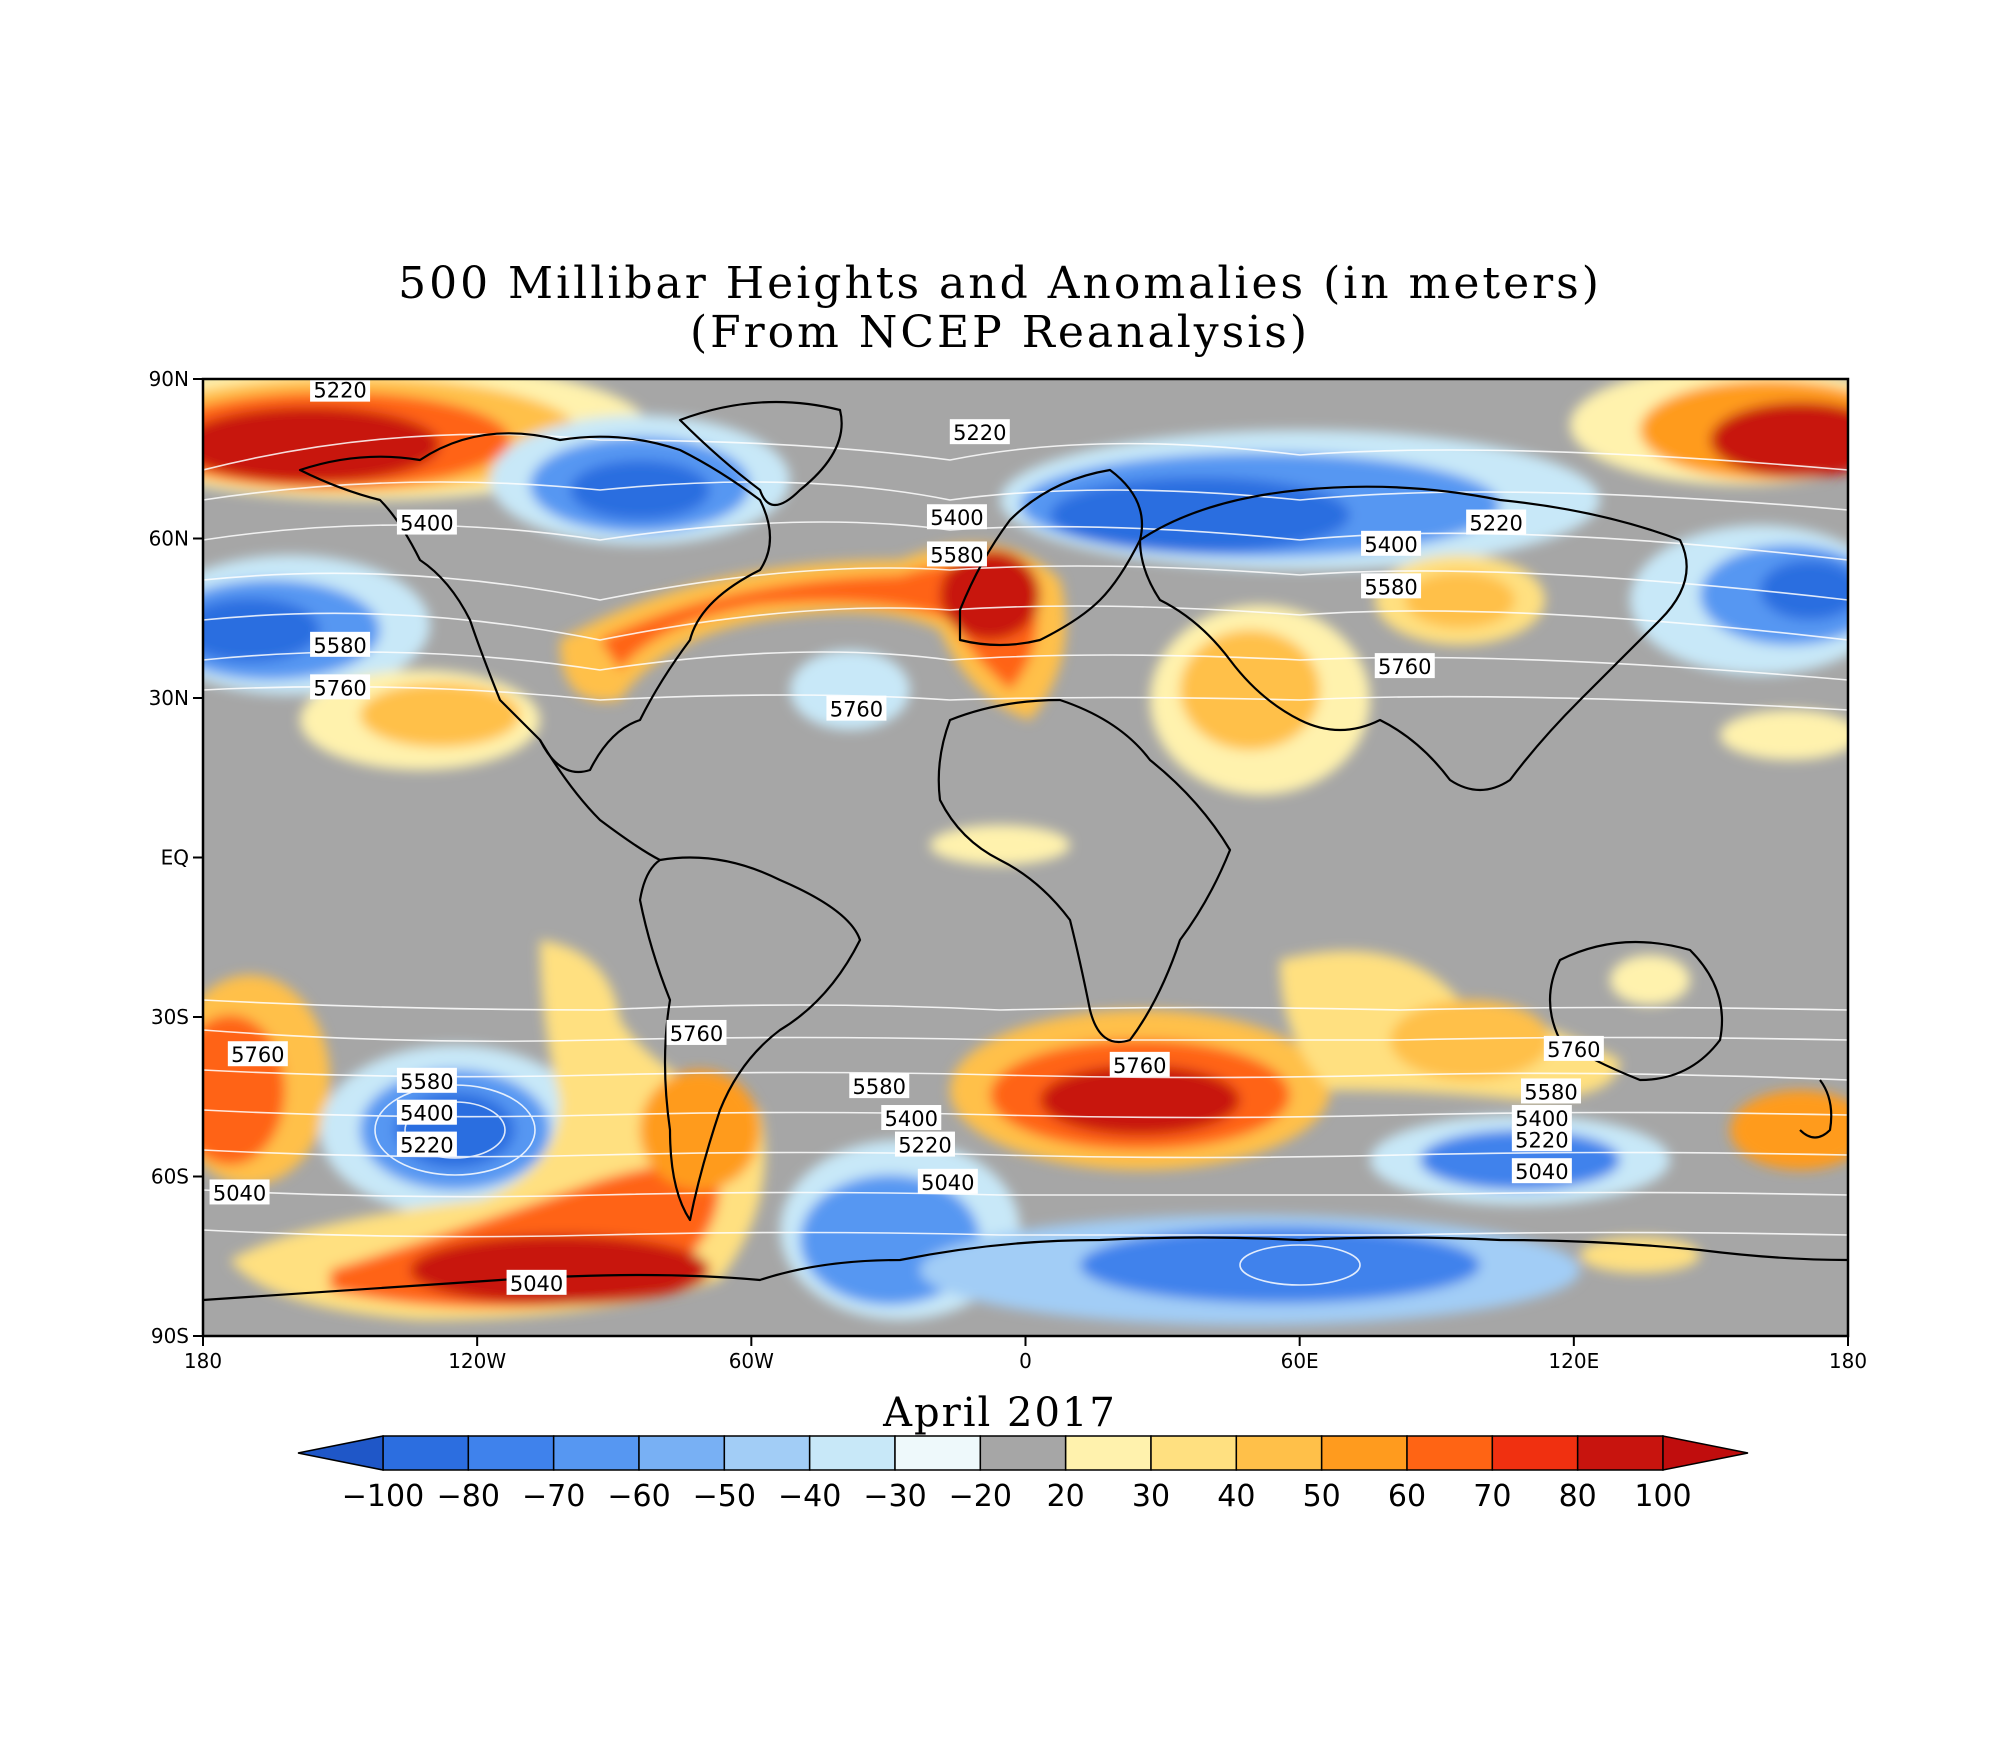 The image size is (2000, 1750). Describe the element at coordinates (1151, 1496) in the screenshot. I see `colorbar-label: 30` at that location.